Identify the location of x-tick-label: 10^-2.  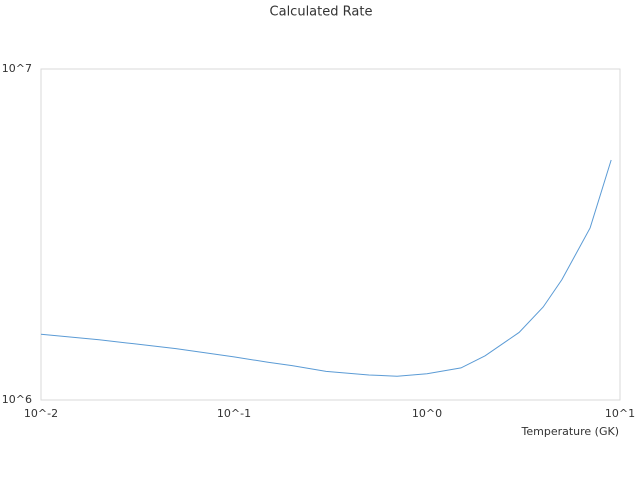
(41, 413).